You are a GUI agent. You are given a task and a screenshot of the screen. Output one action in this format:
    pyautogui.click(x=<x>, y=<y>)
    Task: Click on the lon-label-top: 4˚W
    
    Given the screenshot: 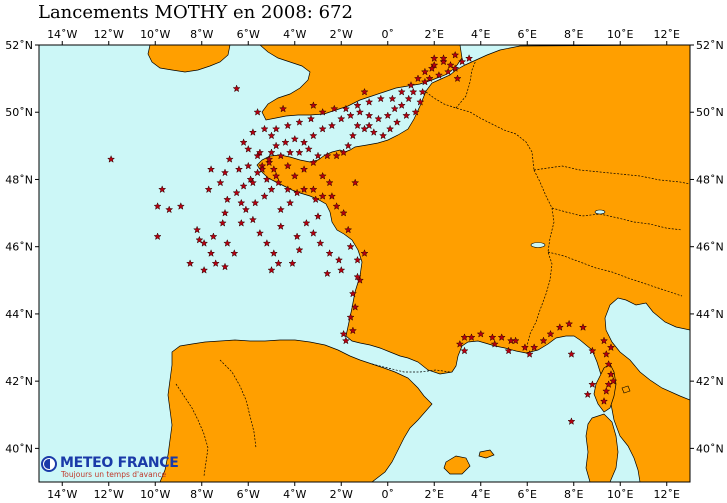 What is the action you would take?
    pyautogui.click(x=294, y=34)
    